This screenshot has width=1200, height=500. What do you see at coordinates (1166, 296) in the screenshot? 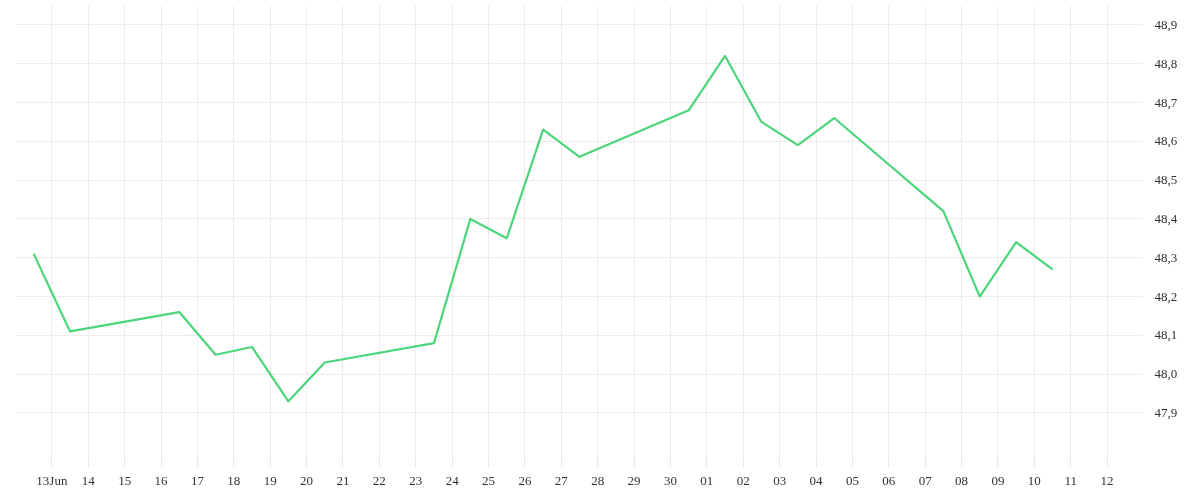
I see `y-tick-label: 48,2` at bounding box center [1166, 296].